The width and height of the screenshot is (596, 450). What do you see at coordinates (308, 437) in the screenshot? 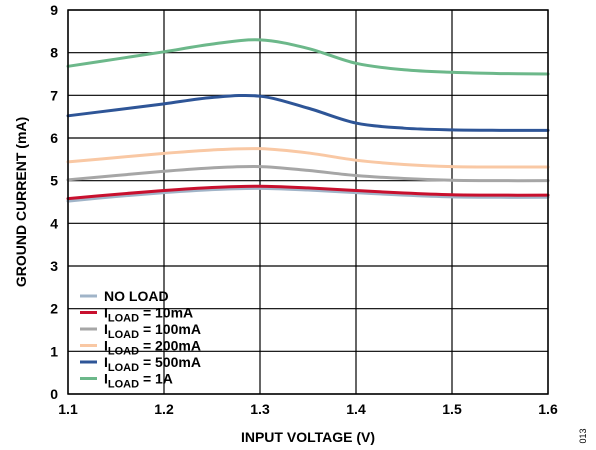
I see `x-axis-title: INPUT VOLTAGE (V)` at bounding box center [308, 437].